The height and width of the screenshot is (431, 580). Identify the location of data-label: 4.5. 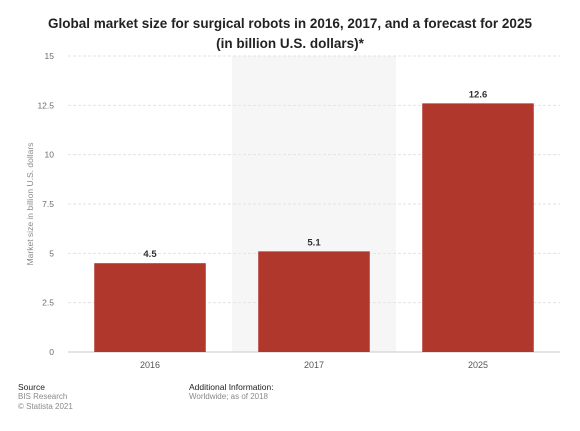
(150, 254).